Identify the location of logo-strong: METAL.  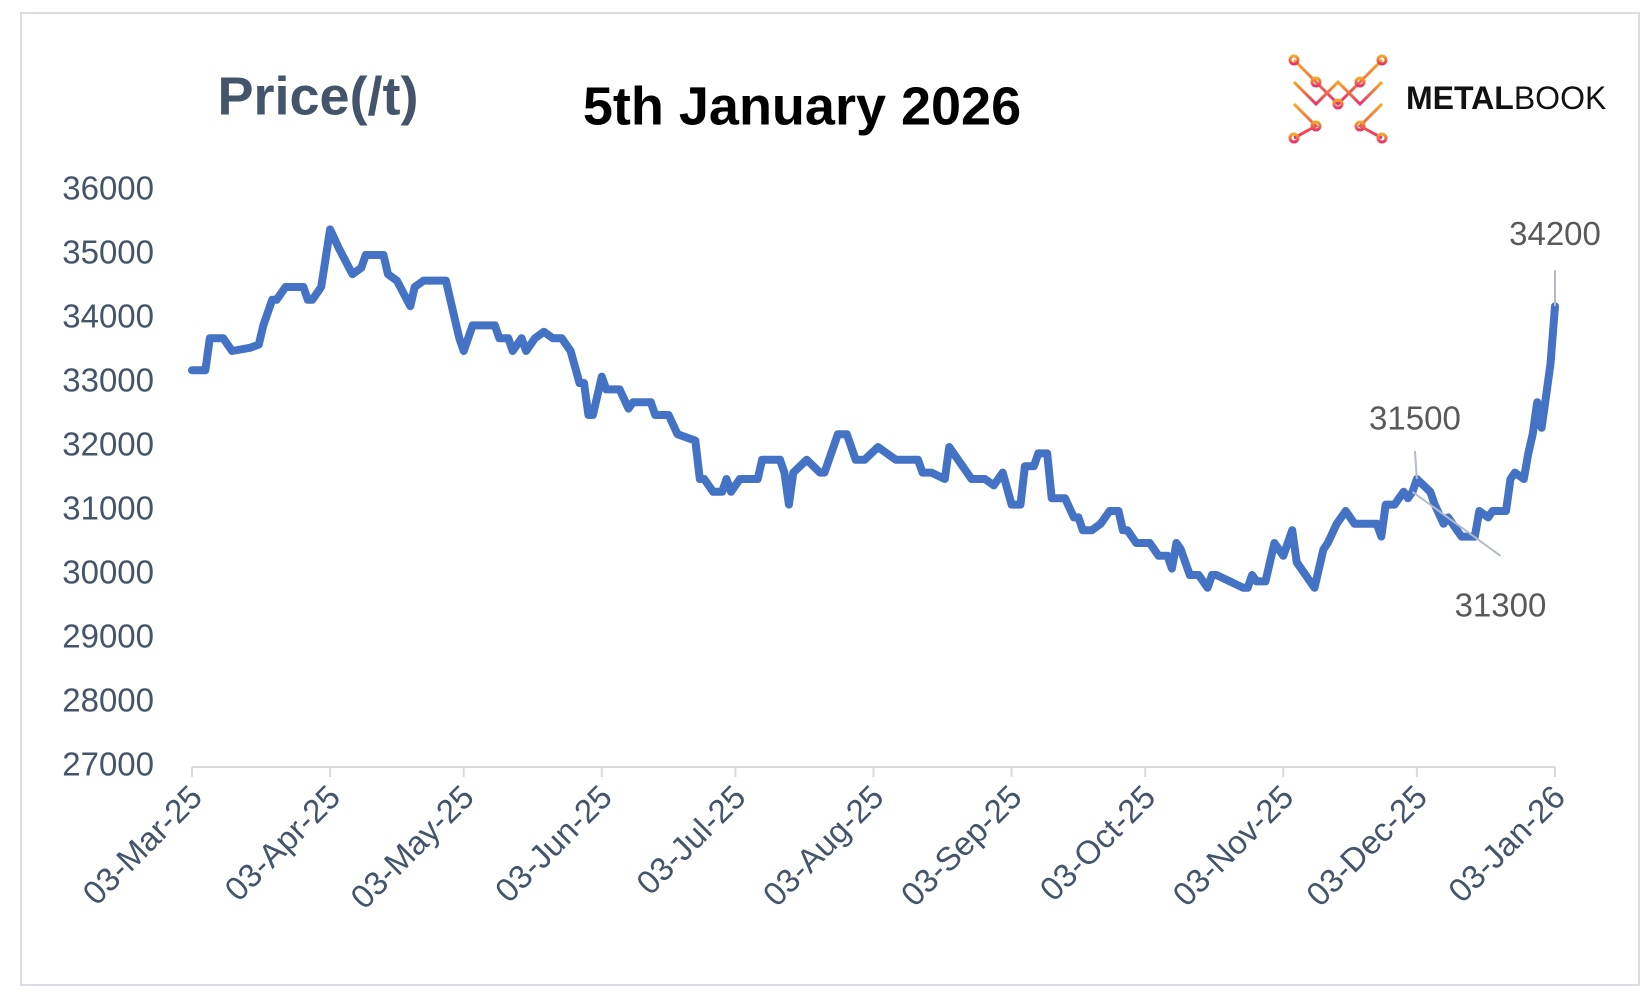
(1460, 98).